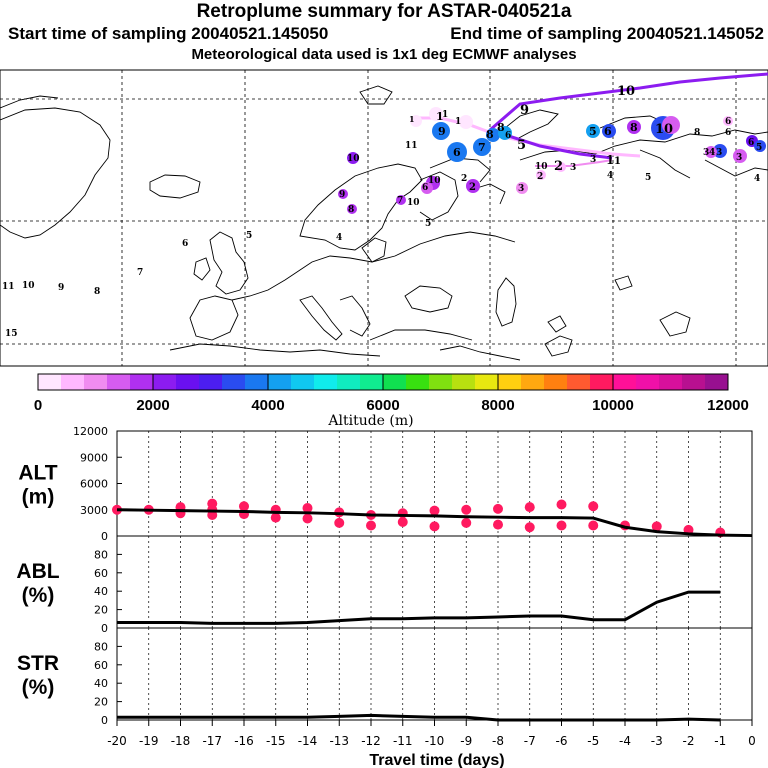  Describe the element at coordinates (94, 510) in the screenshot. I see `y-tick-label: 3000` at that location.